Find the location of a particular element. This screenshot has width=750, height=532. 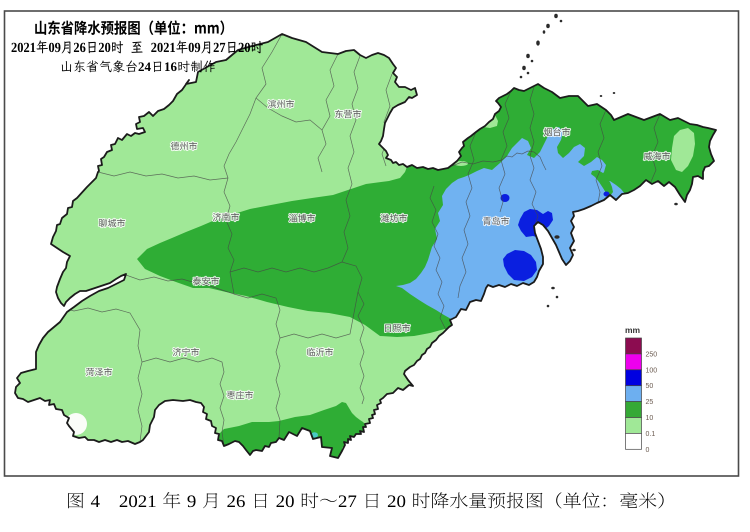

svg-text: 0 is located at coordinates (648, 450).